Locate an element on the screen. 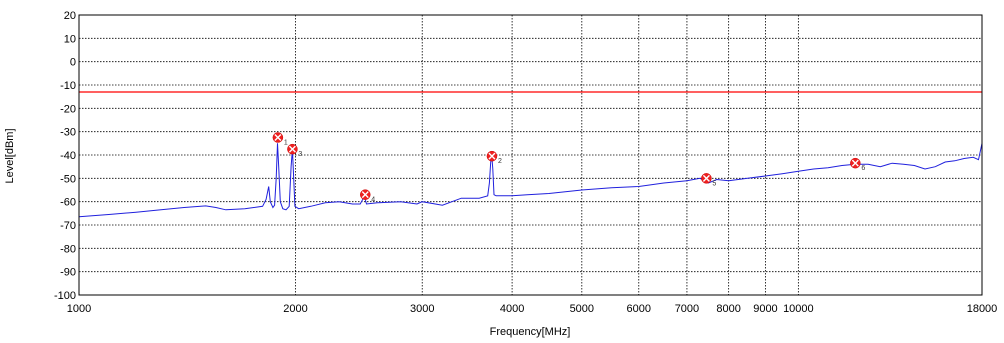 This screenshot has width=1004, height=343. x-tick-label: 7000 is located at coordinates (687, 309).